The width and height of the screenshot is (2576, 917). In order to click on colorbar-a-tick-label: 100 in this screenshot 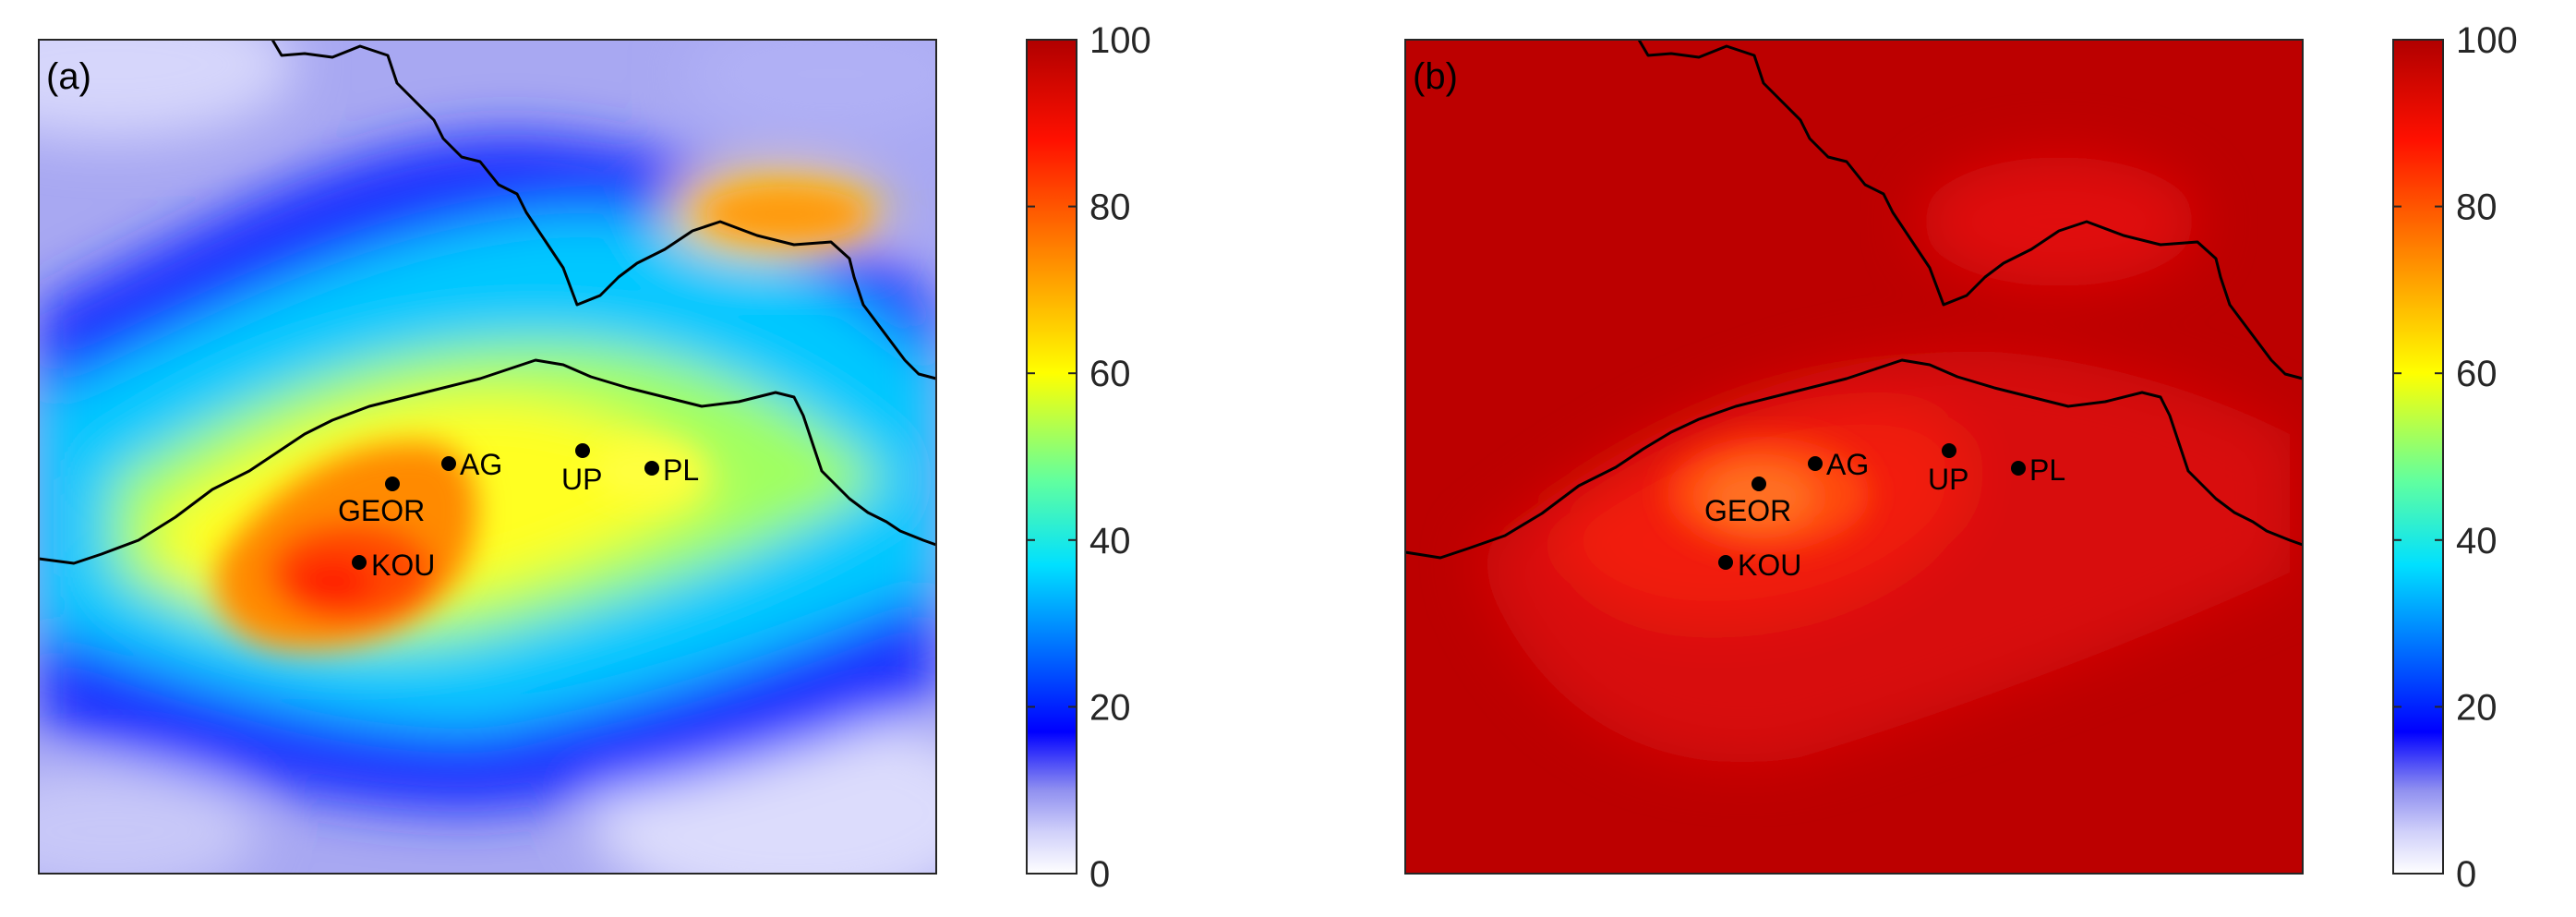, I will do `click(1120, 41)`.